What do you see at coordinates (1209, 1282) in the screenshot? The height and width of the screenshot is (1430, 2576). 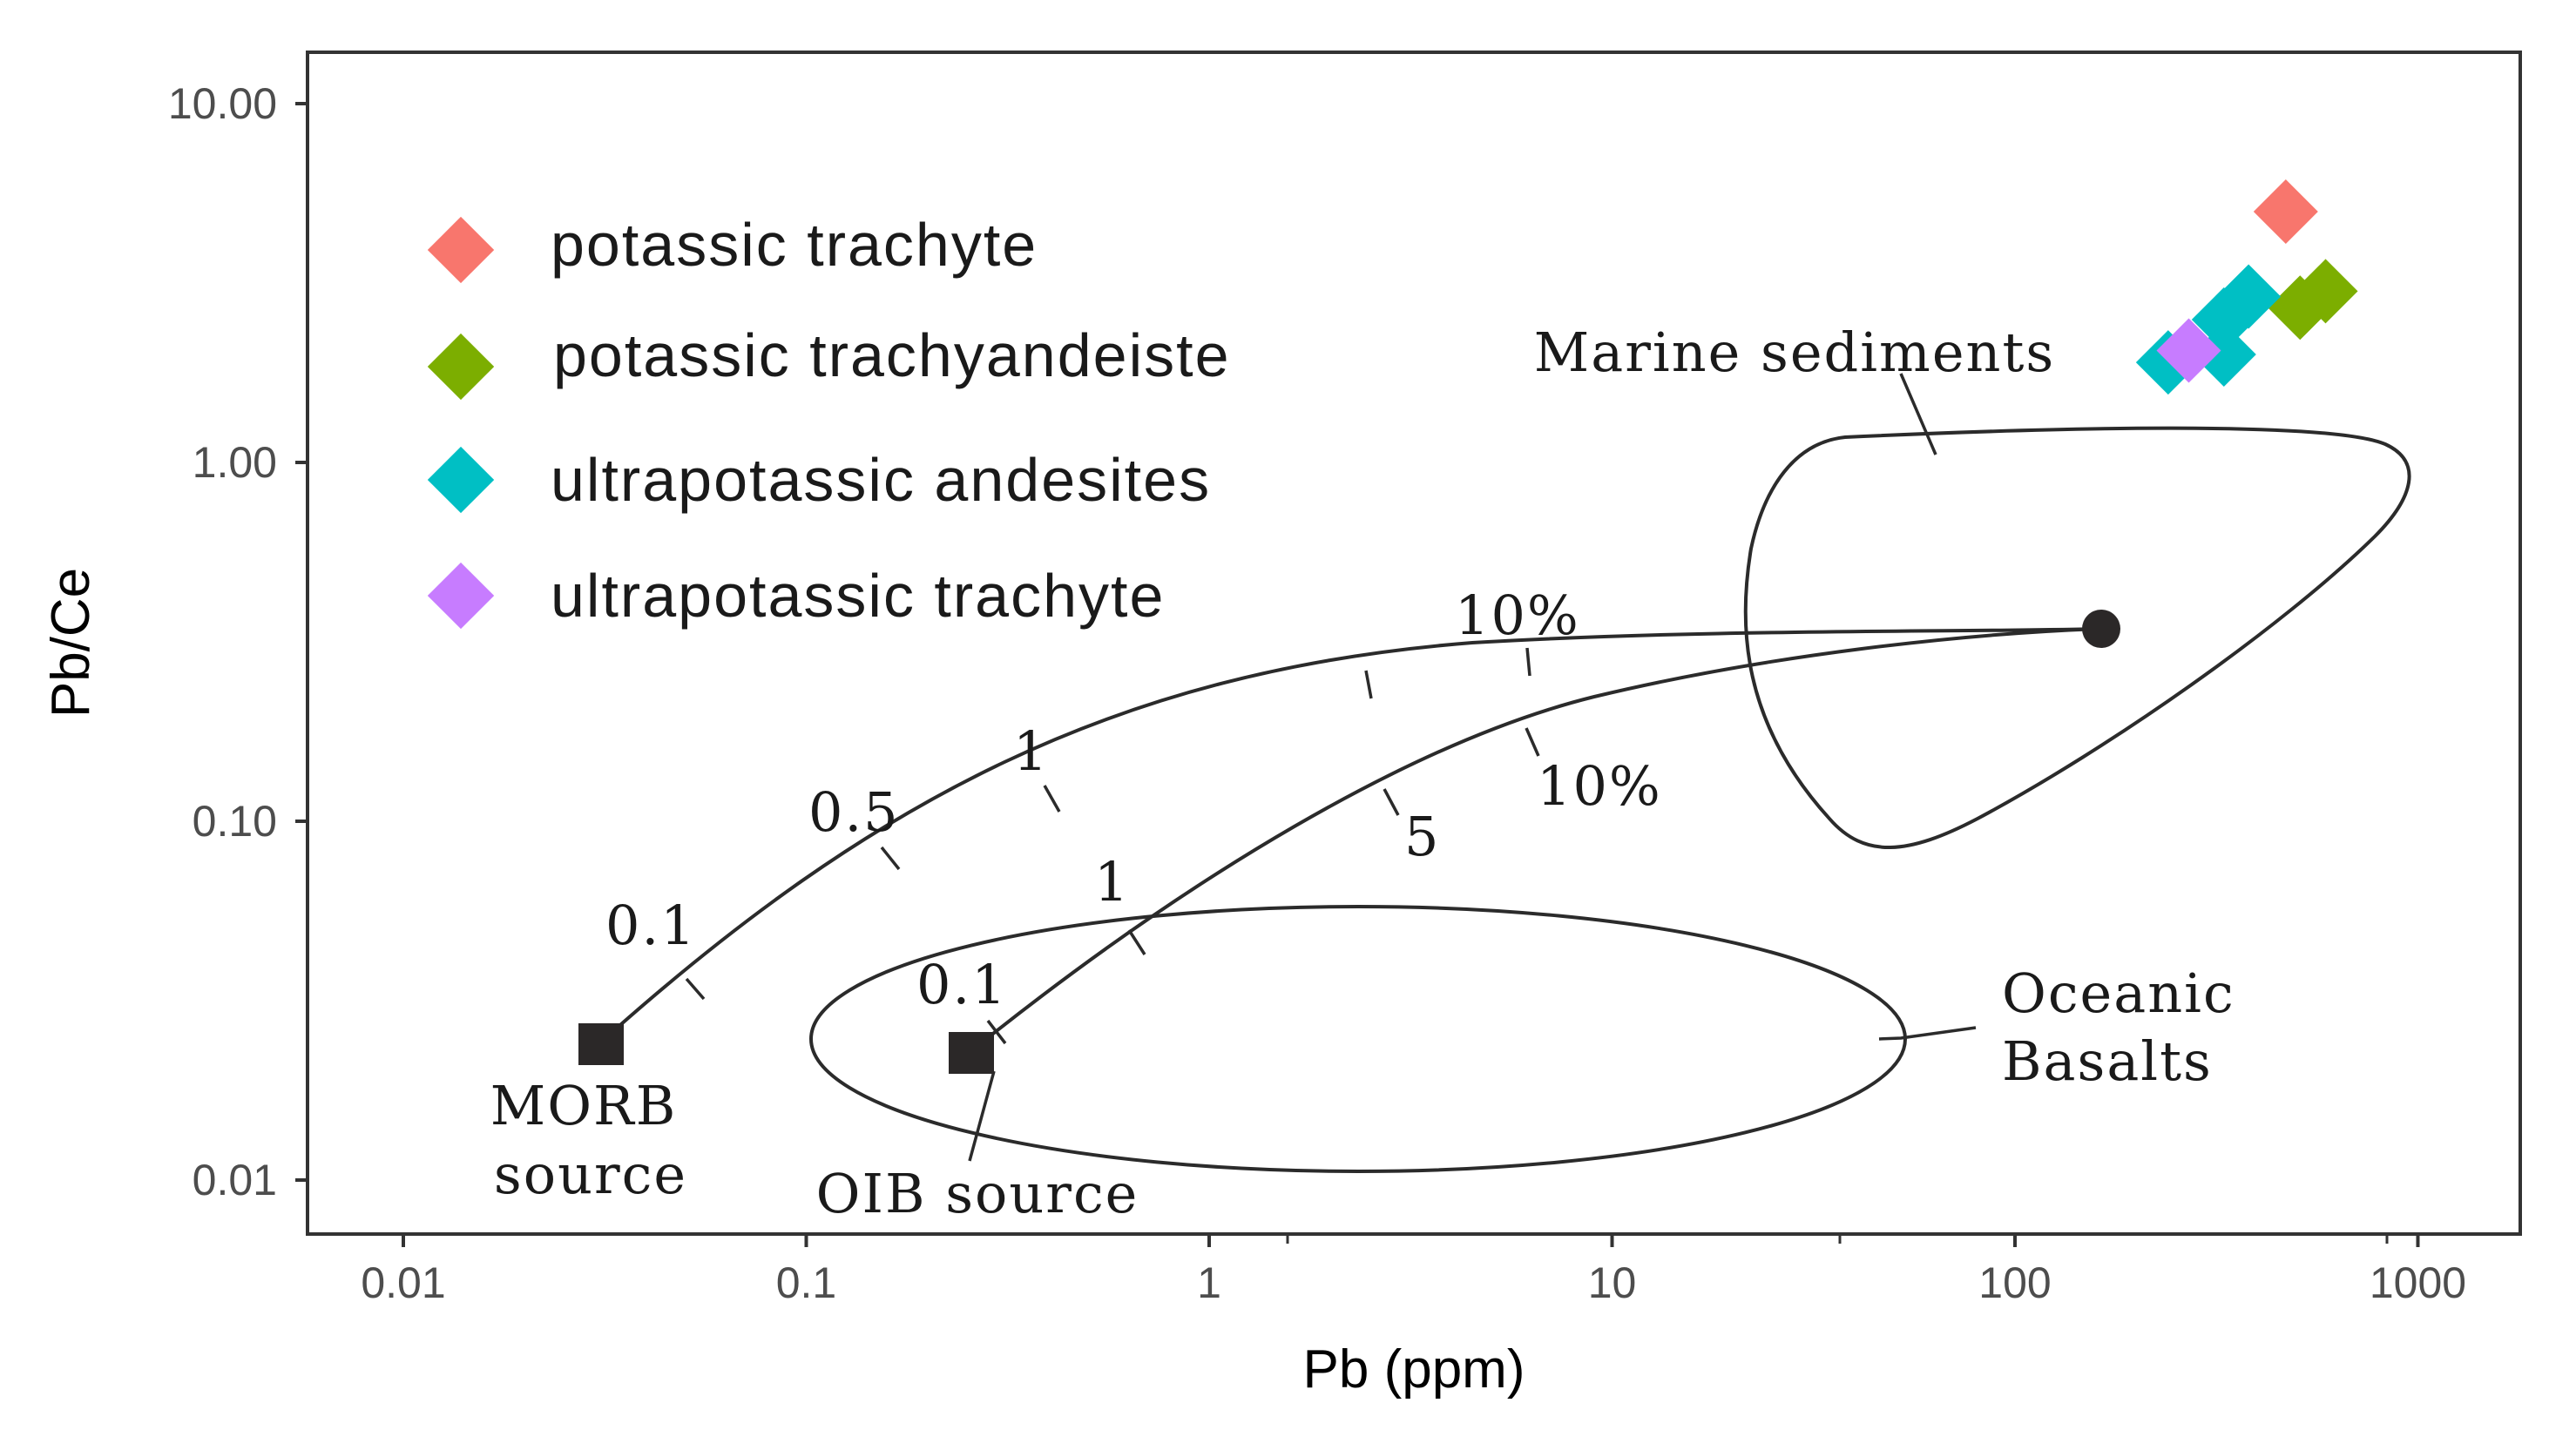 I see `x-tick-label: 1` at bounding box center [1209, 1282].